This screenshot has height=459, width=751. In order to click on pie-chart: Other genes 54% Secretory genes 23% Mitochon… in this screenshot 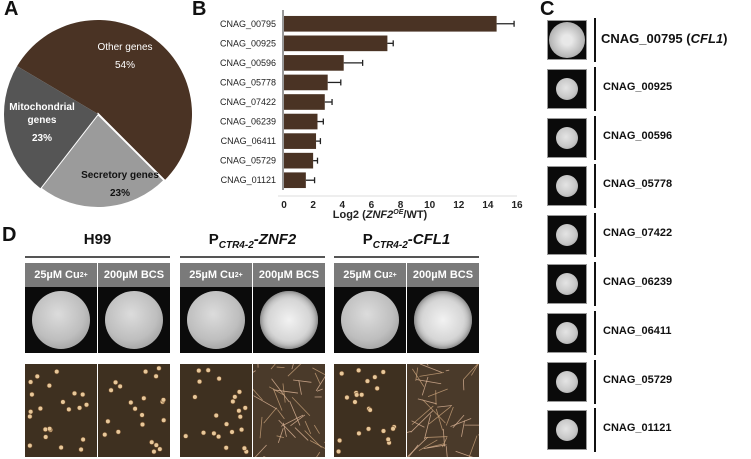, I will do `click(98, 114)`.